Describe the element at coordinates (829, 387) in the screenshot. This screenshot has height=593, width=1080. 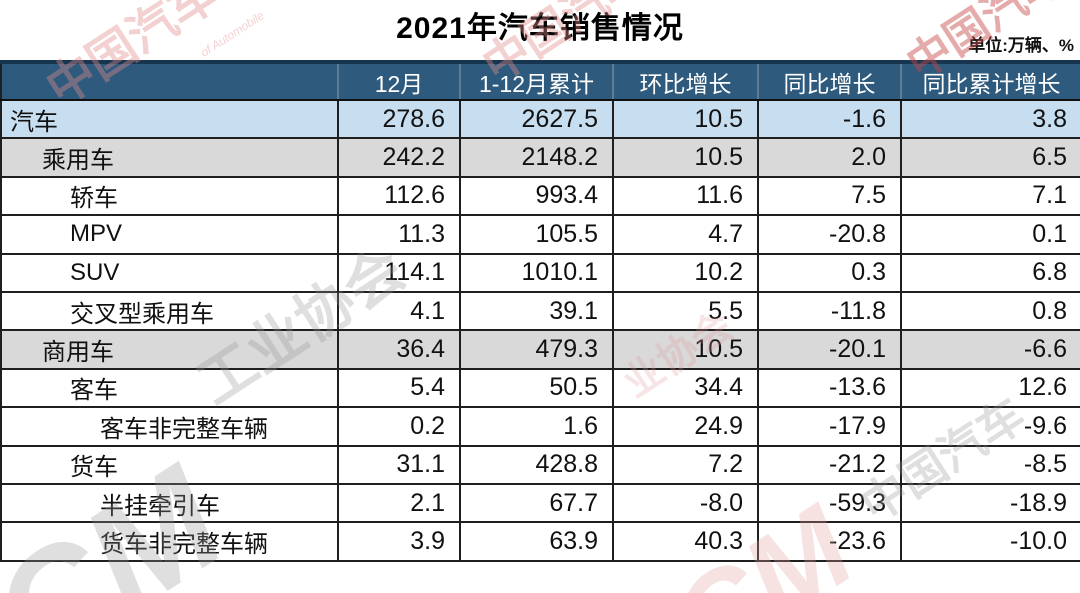
I see `cell-value: -13.6` at that location.